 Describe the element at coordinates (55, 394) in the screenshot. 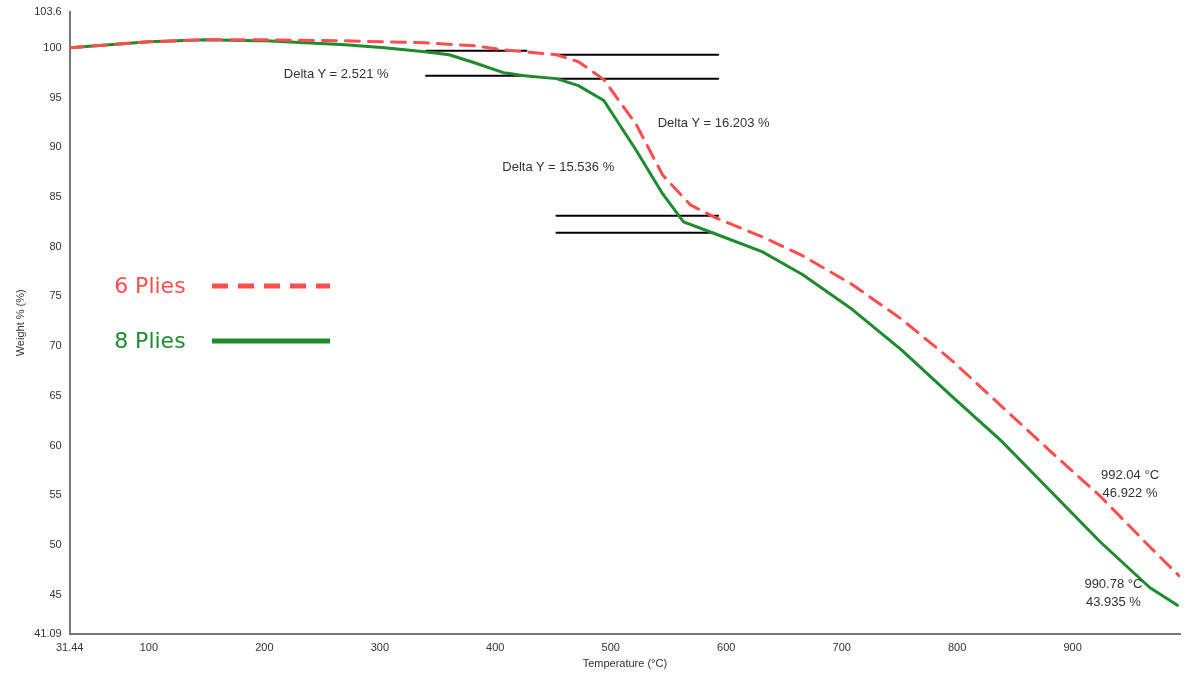

I see `y-tick-label: 65` at that location.